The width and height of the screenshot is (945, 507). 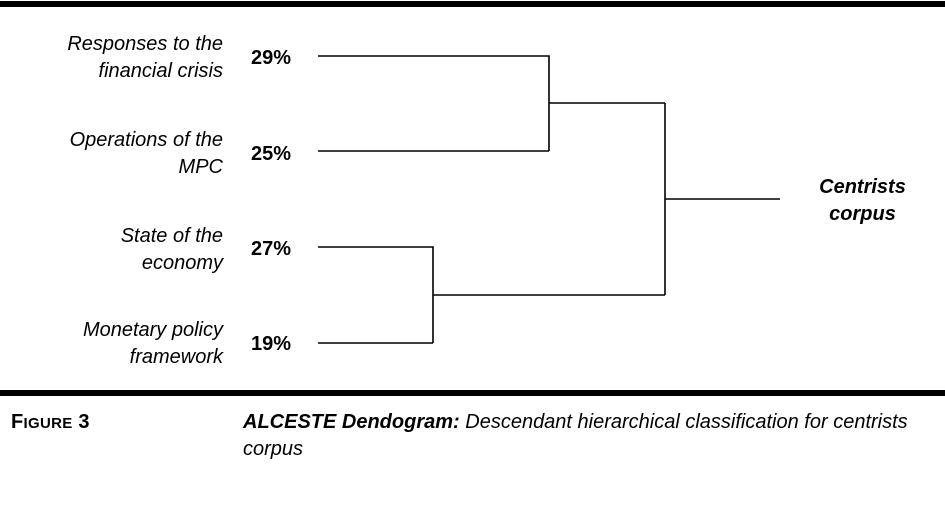 I want to click on figure-number: FIGURE 3, so click(x=50, y=422).